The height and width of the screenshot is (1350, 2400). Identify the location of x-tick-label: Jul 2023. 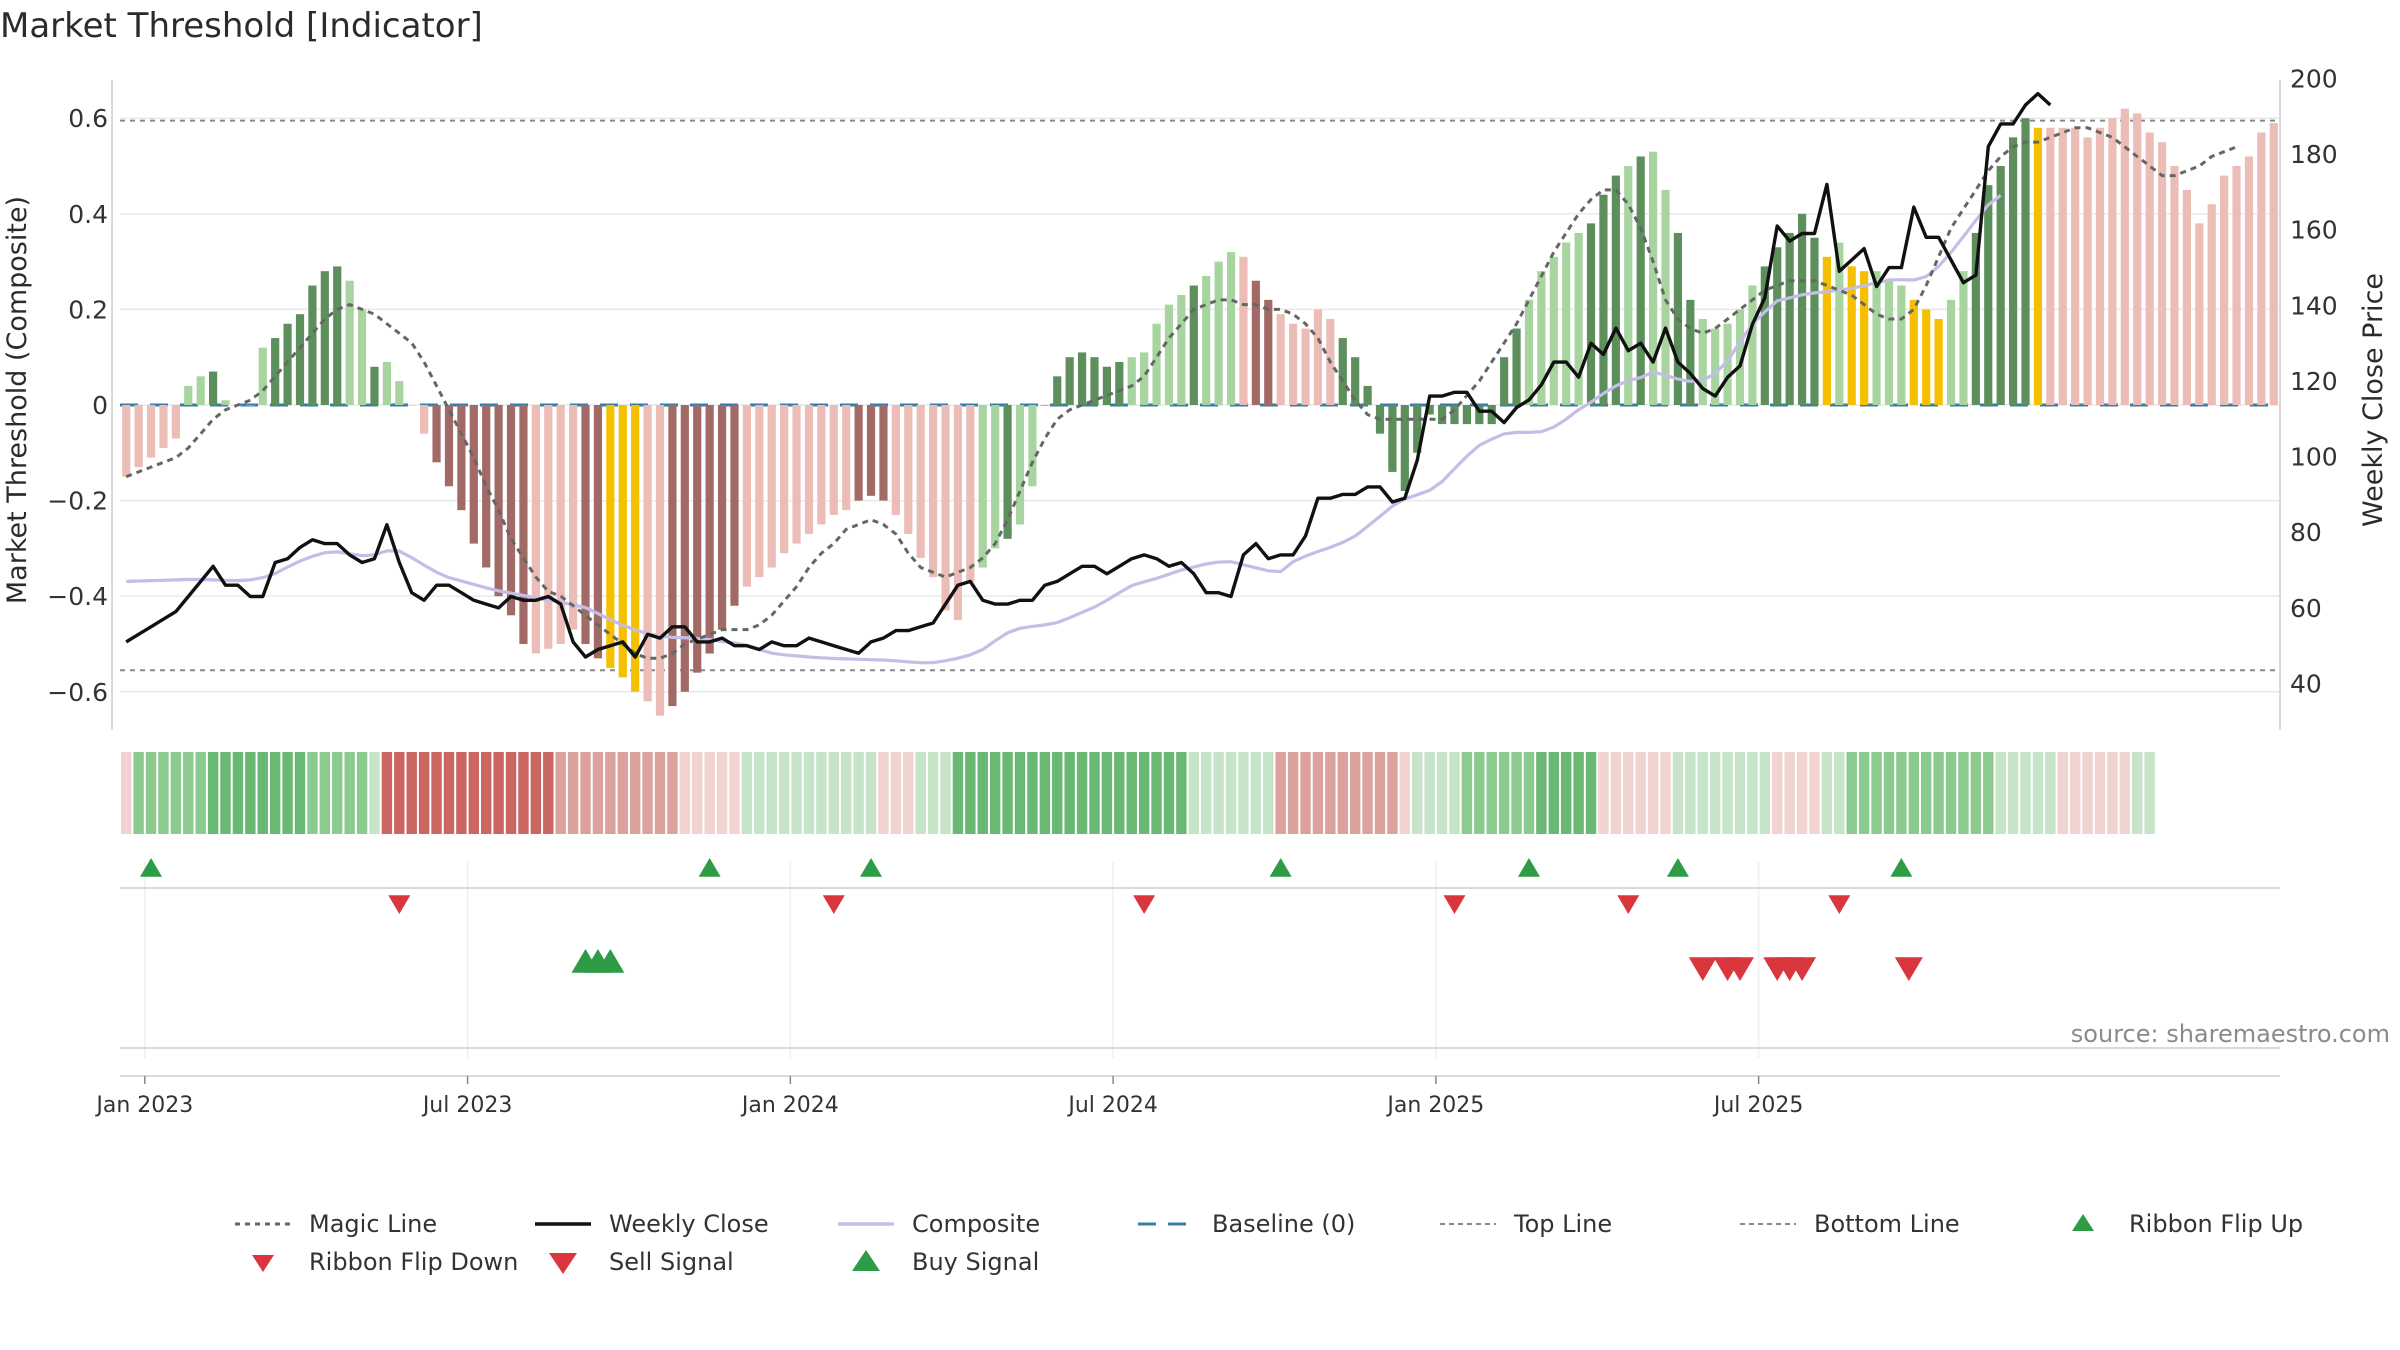
(467, 1105).